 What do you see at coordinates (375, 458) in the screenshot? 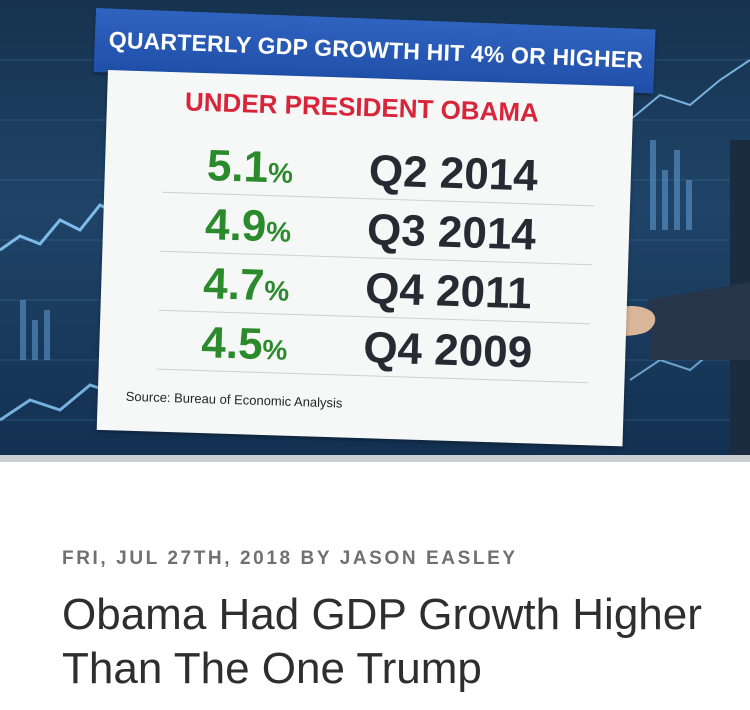
I see `image-bottom-edge` at bounding box center [375, 458].